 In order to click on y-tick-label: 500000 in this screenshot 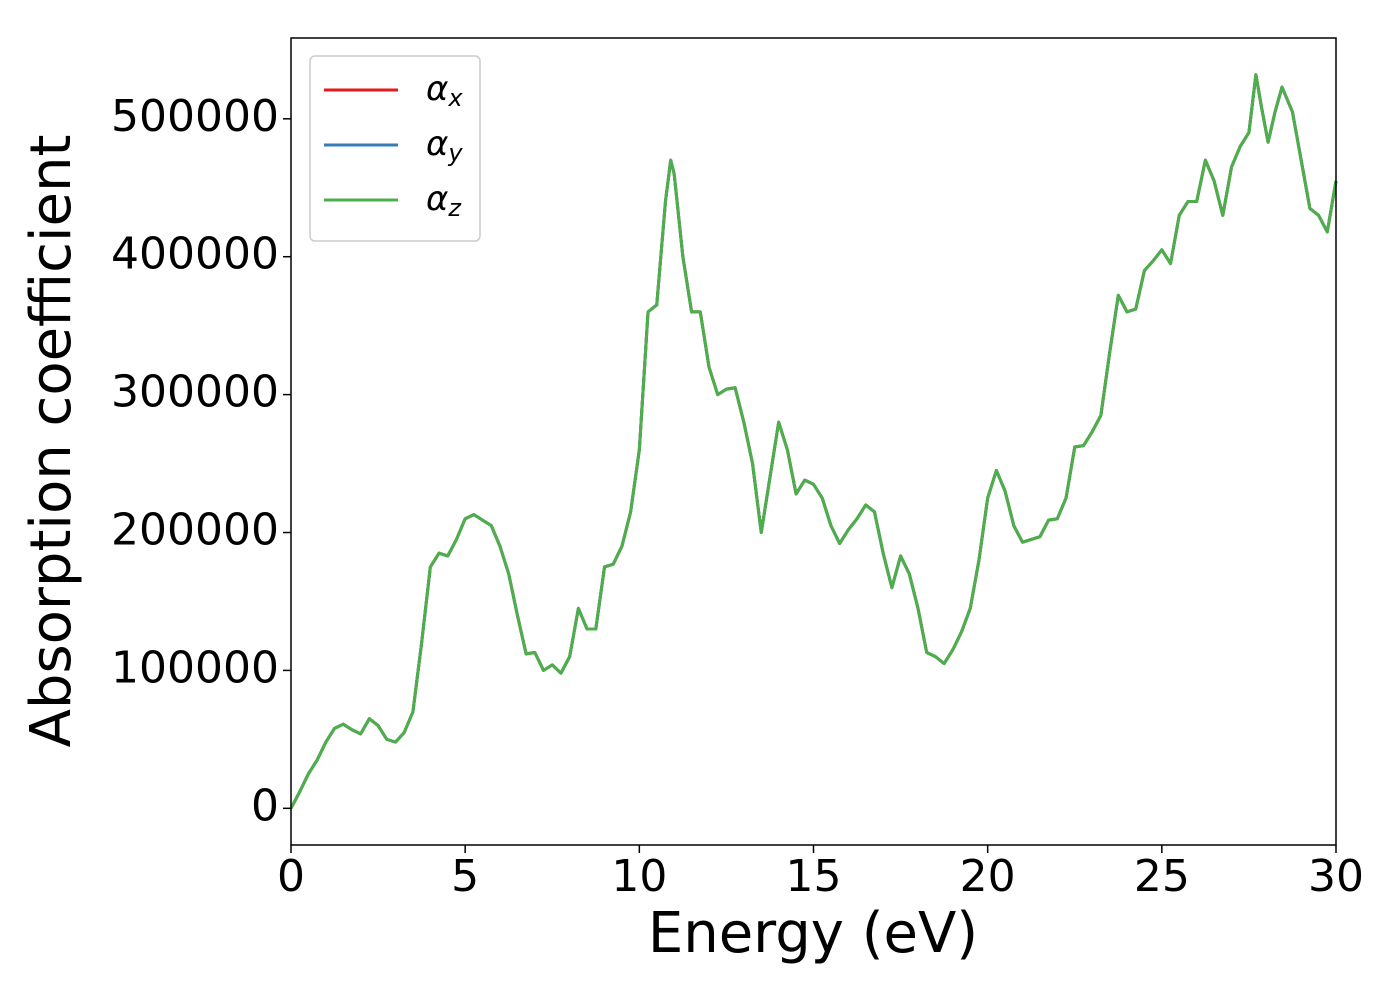, I will do `click(195, 116)`.